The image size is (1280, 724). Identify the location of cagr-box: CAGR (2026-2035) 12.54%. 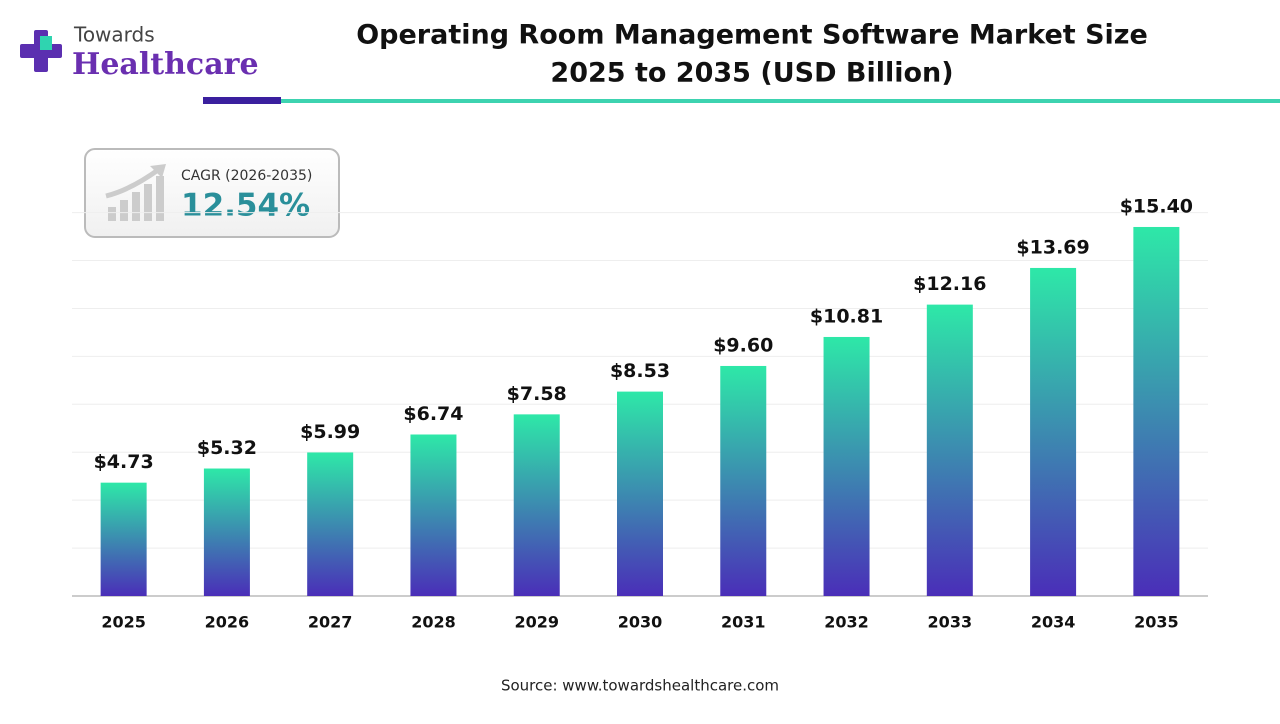
(212, 193).